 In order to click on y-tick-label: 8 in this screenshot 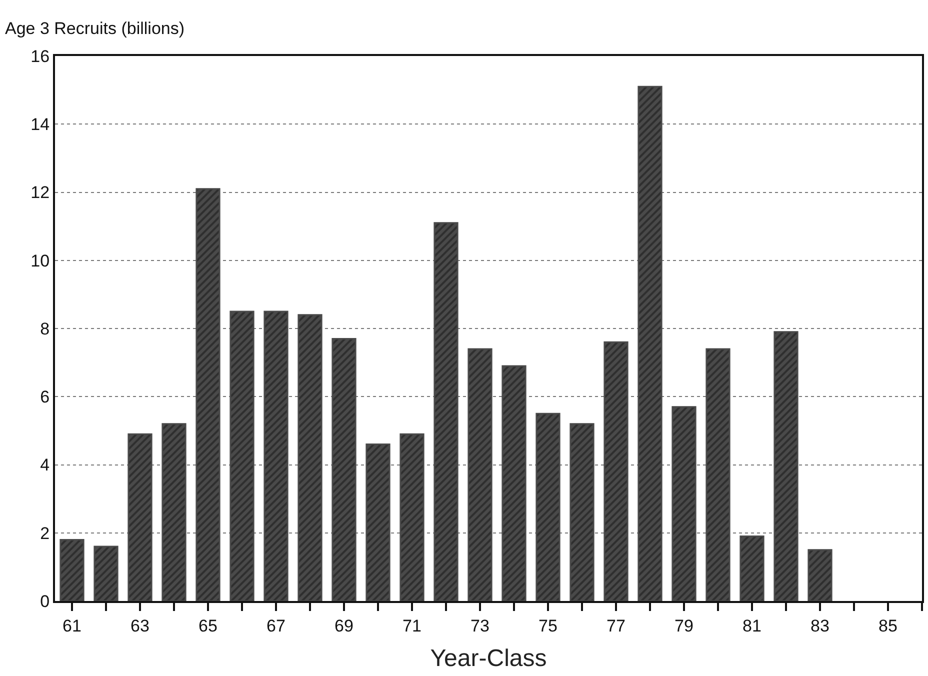, I will do `click(45, 328)`.